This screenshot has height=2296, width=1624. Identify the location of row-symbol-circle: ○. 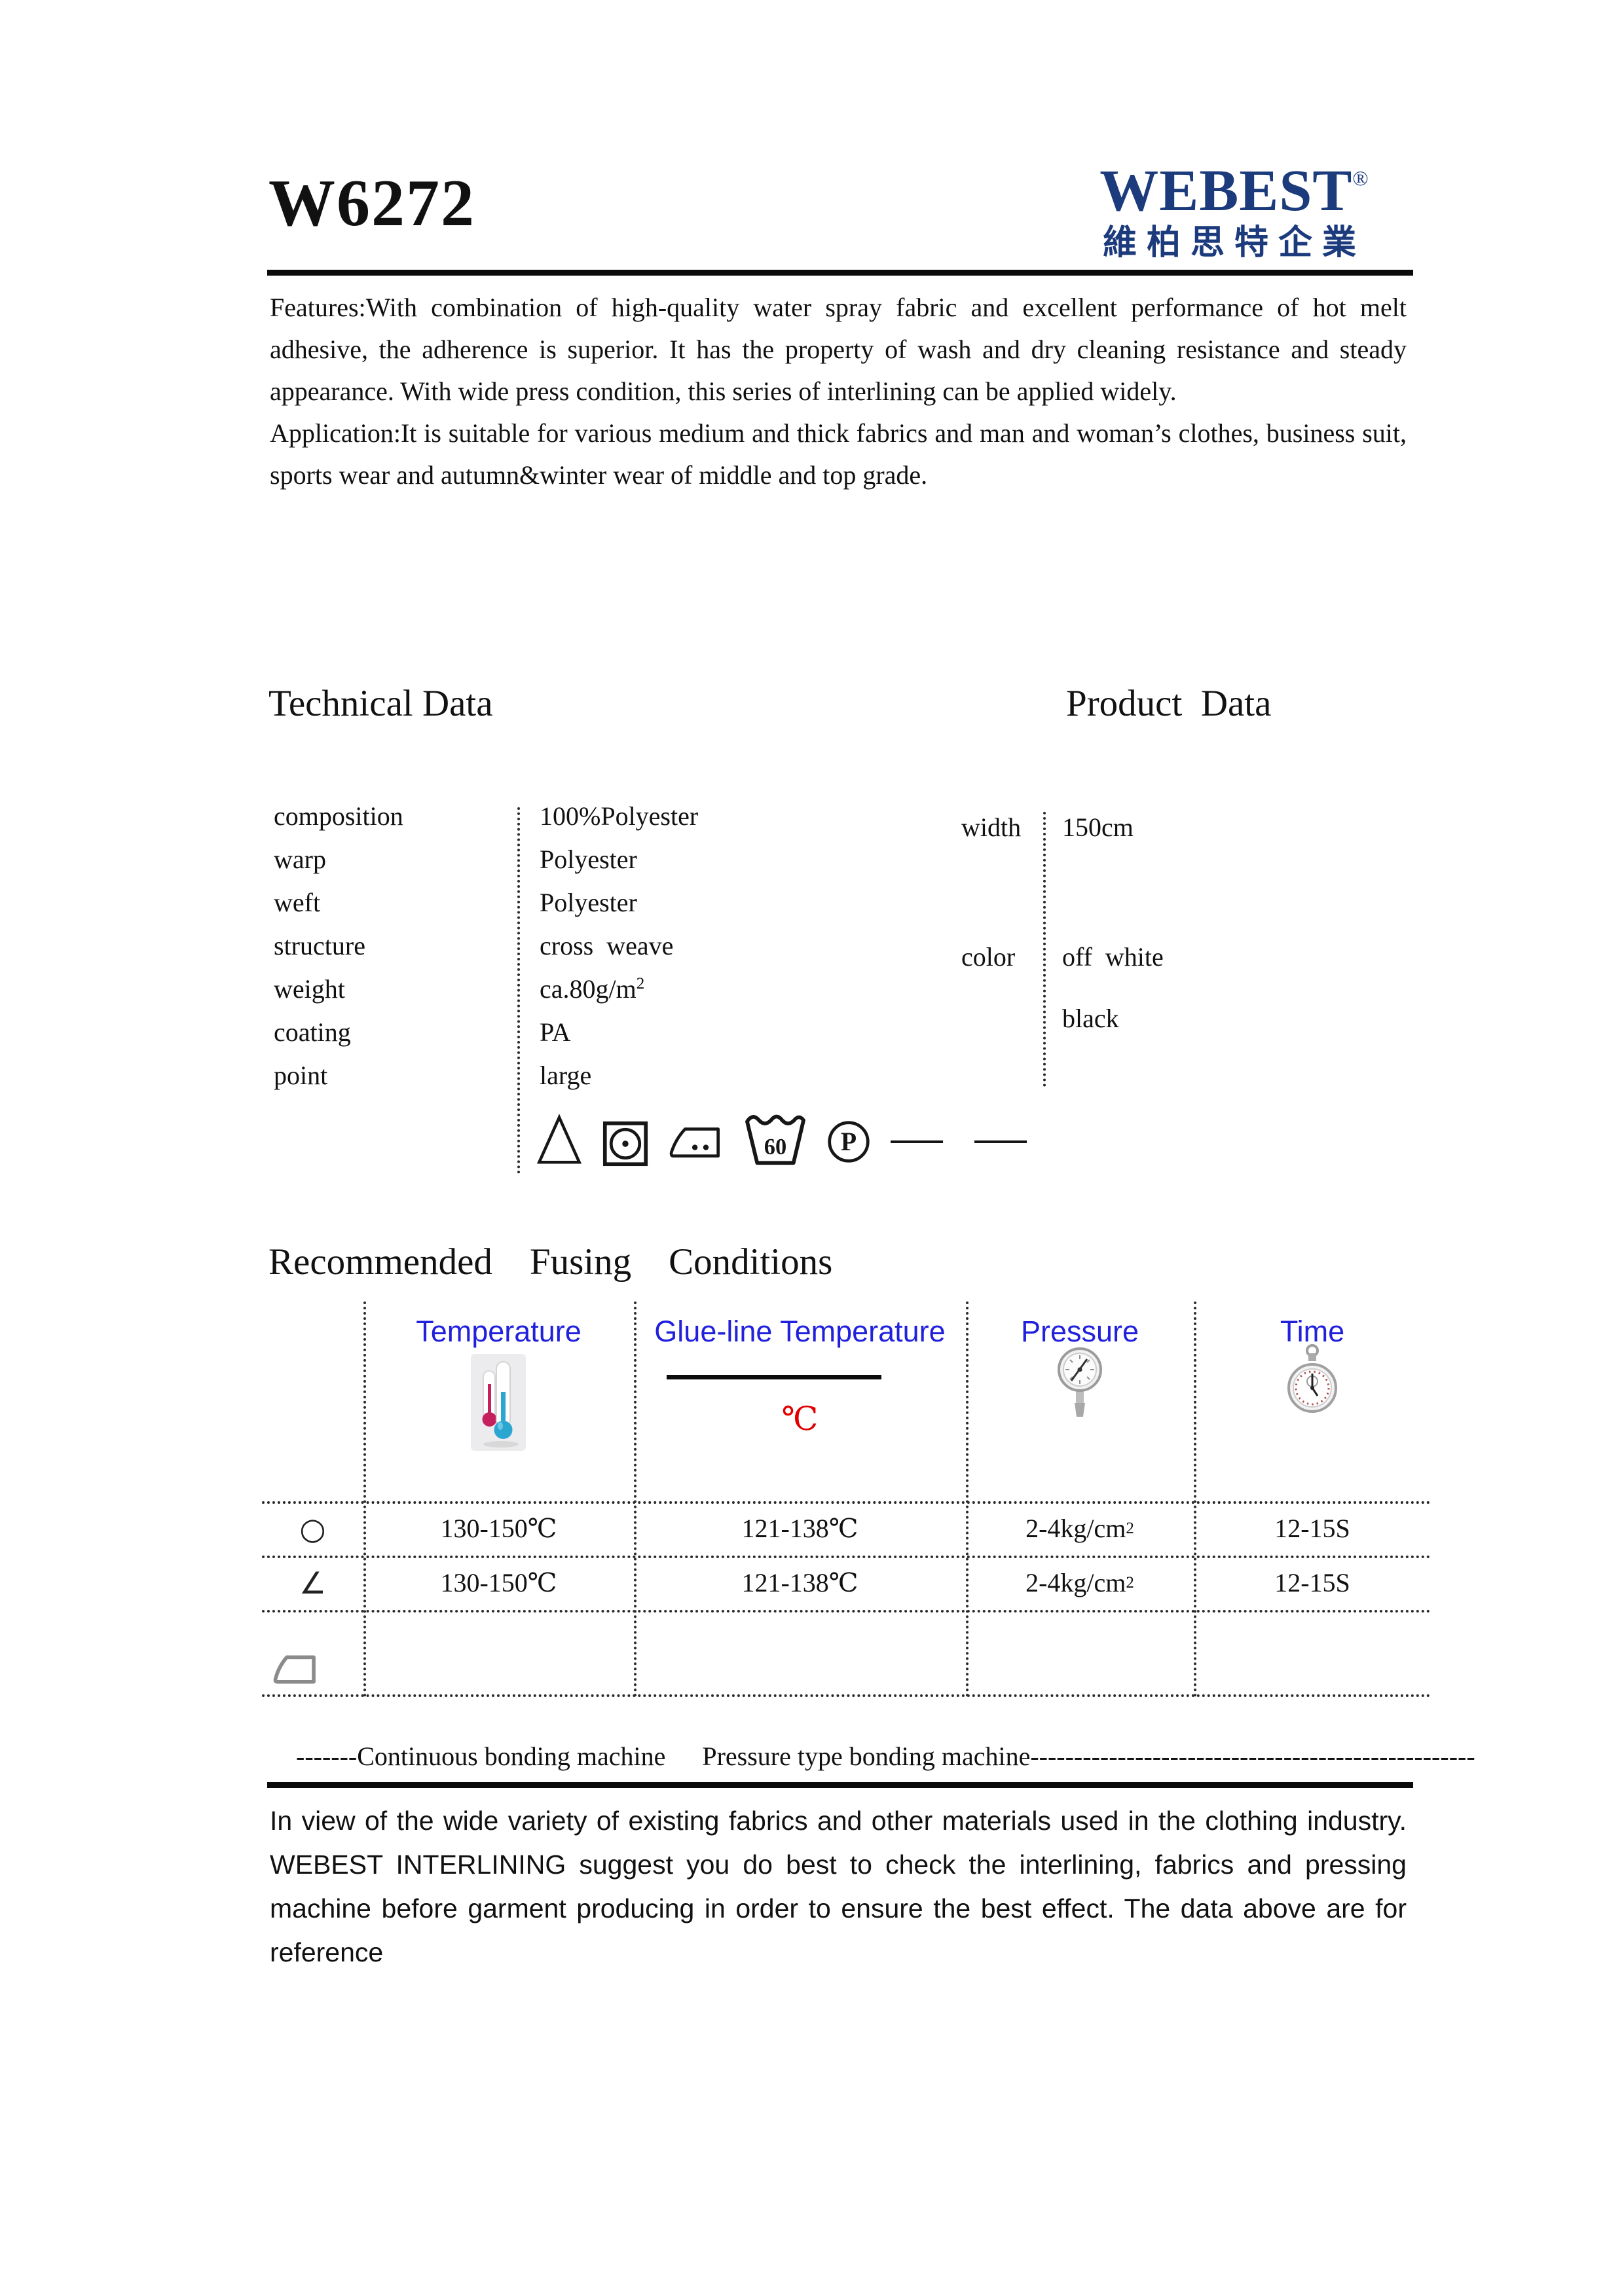
(312, 1528).